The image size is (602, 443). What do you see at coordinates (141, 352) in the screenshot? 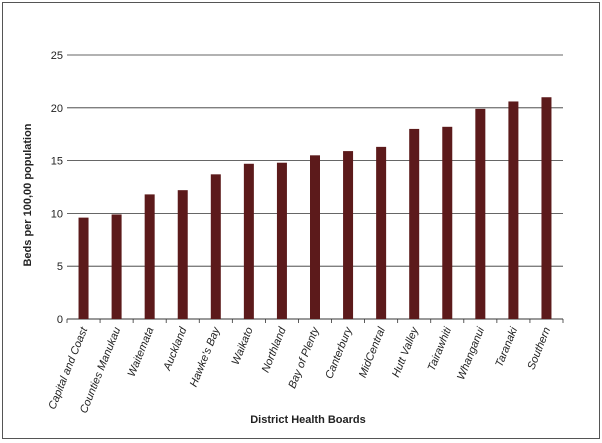
I see `x-category-label: Waitemata` at bounding box center [141, 352].